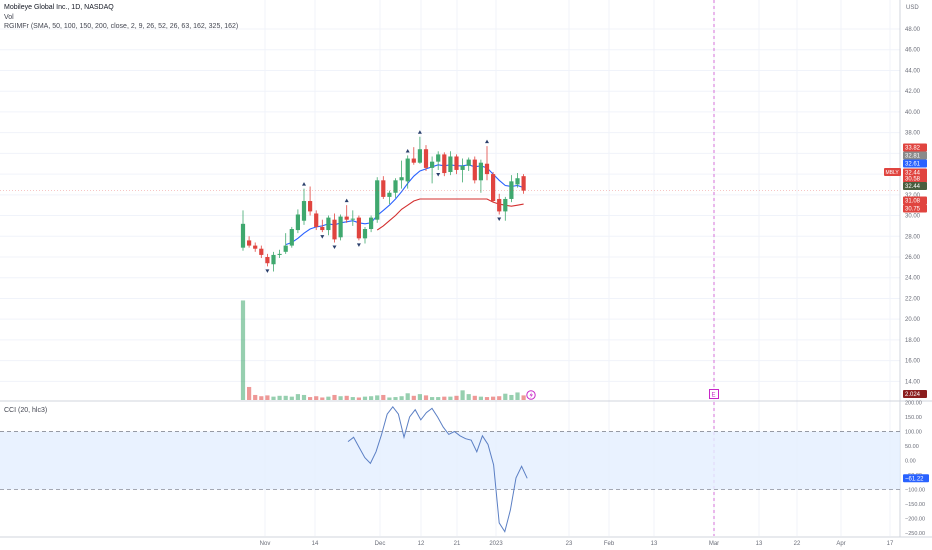 The image size is (932, 550). I want to click on earnings-marker-label: E, so click(714, 396).